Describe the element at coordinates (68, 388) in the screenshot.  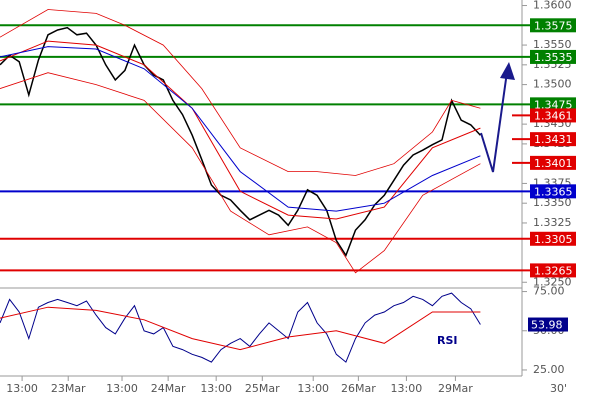
I see `x-tick-label: 23Mar` at that location.